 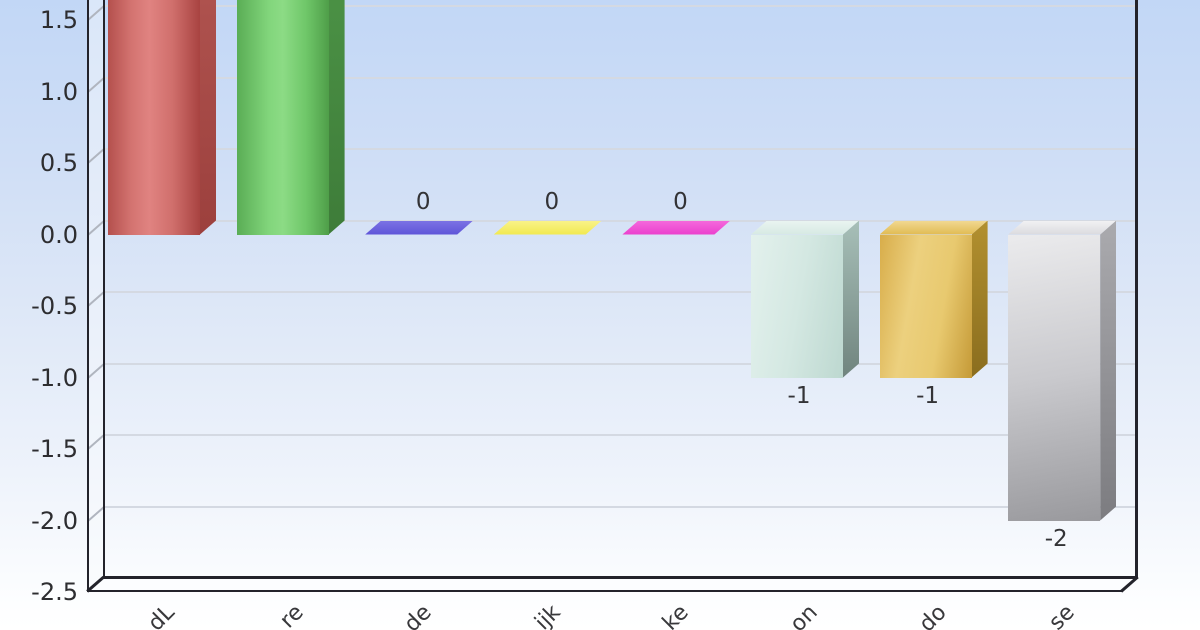 What do you see at coordinates (676, 615) in the screenshot?
I see `x-axis-tick-label: ke` at bounding box center [676, 615].